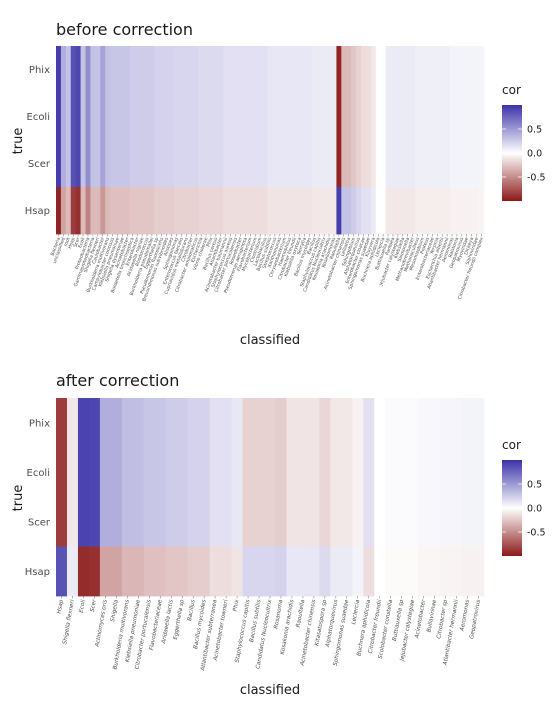 The width and height of the screenshot is (557, 712). Describe the element at coordinates (536, 533) in the screenshot. I see `legend-tick-label: -0.5` at that location.